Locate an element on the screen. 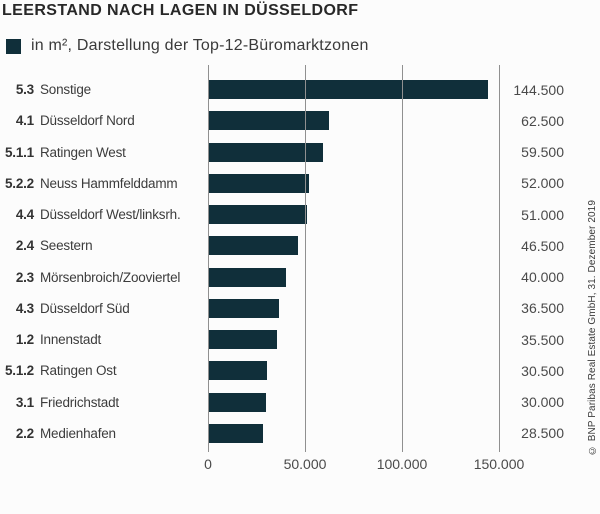  category-code: 5.1.2 is located at coordinates (19, 371).